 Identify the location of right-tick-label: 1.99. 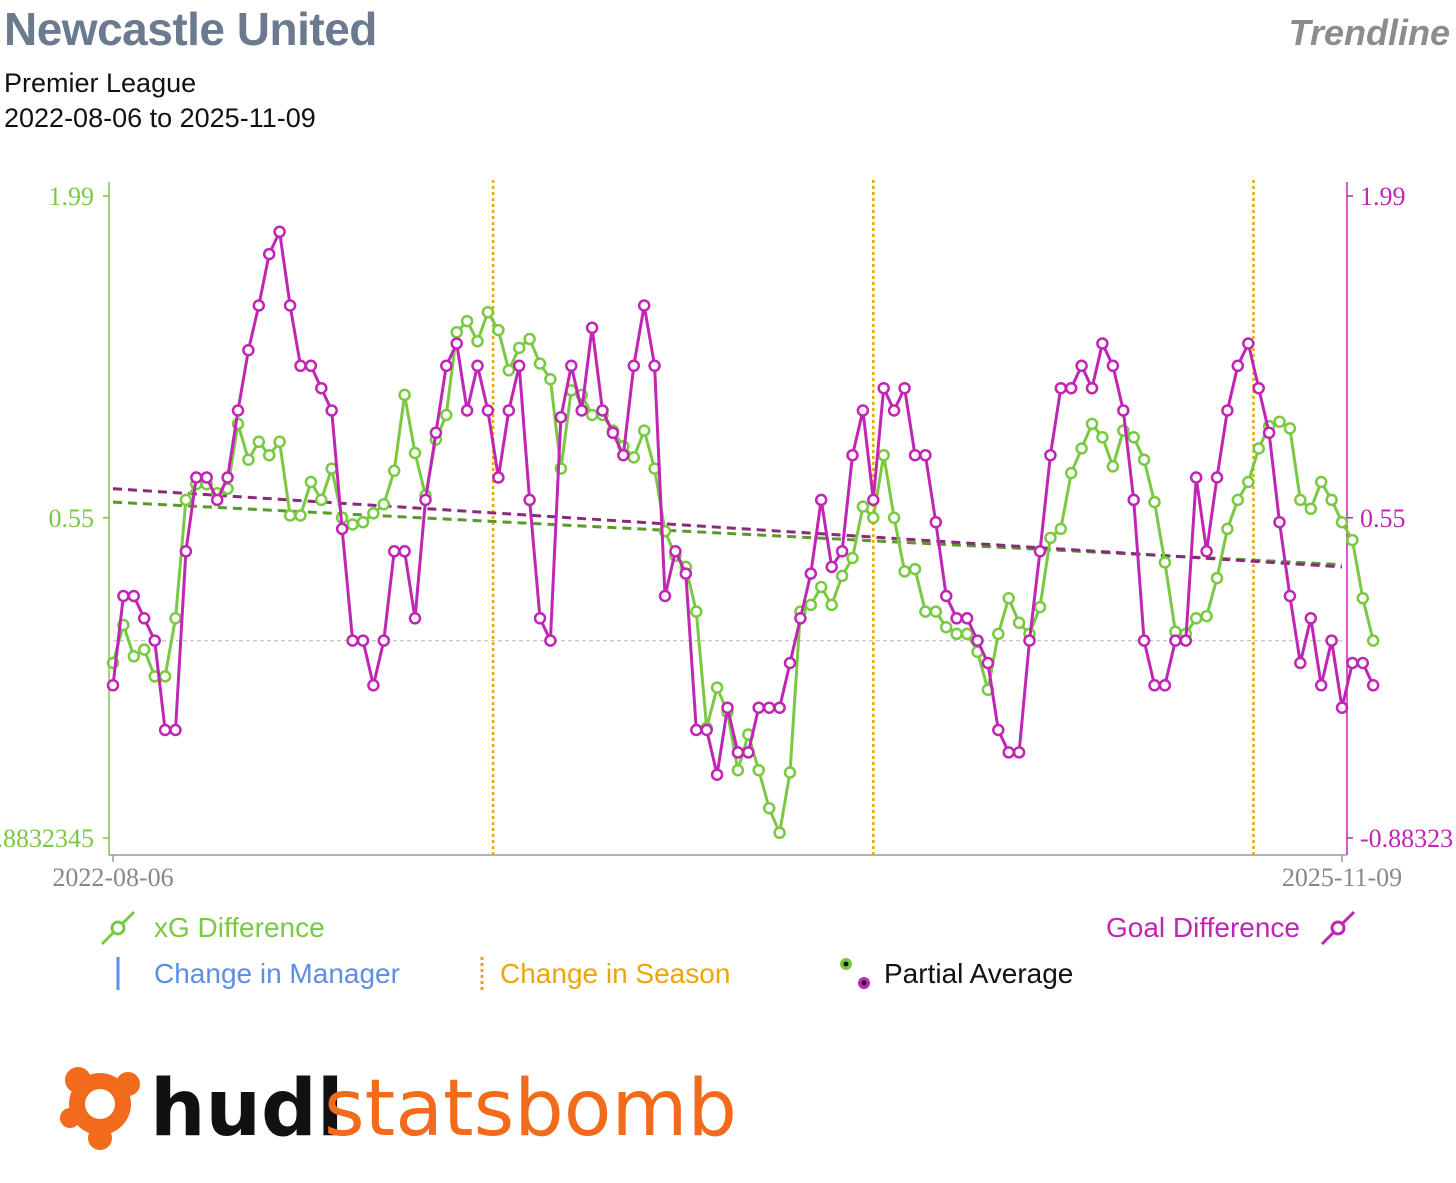
(1383, 196).